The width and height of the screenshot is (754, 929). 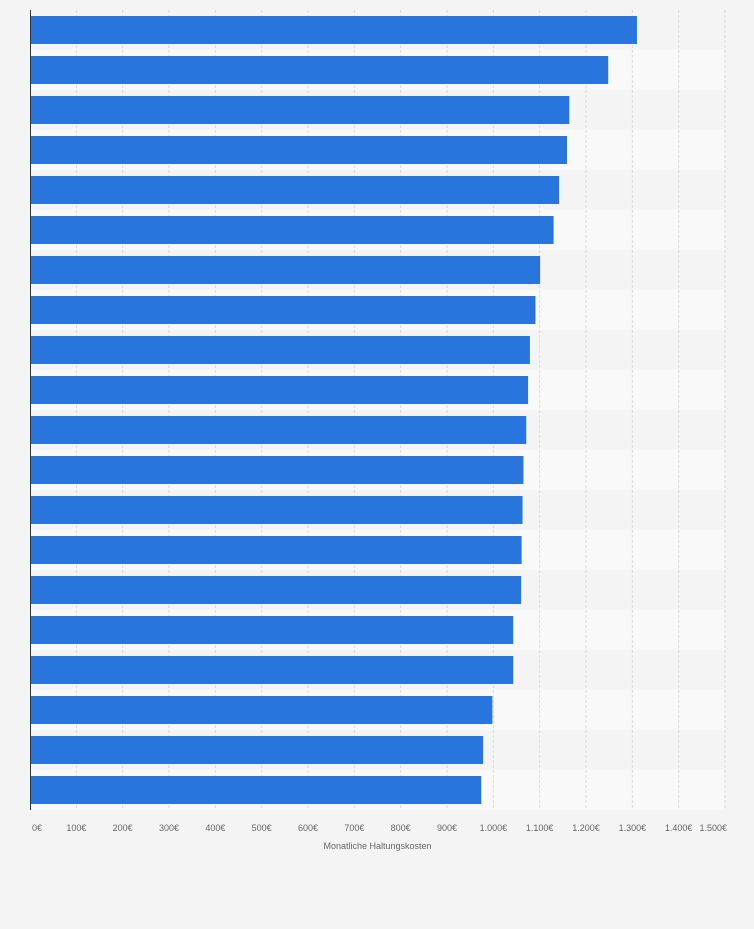 What do you see at coordinates (540, 828) in the screenshot?
I see `x-tick-label: 1.100€` at bounding box center [540, 828].